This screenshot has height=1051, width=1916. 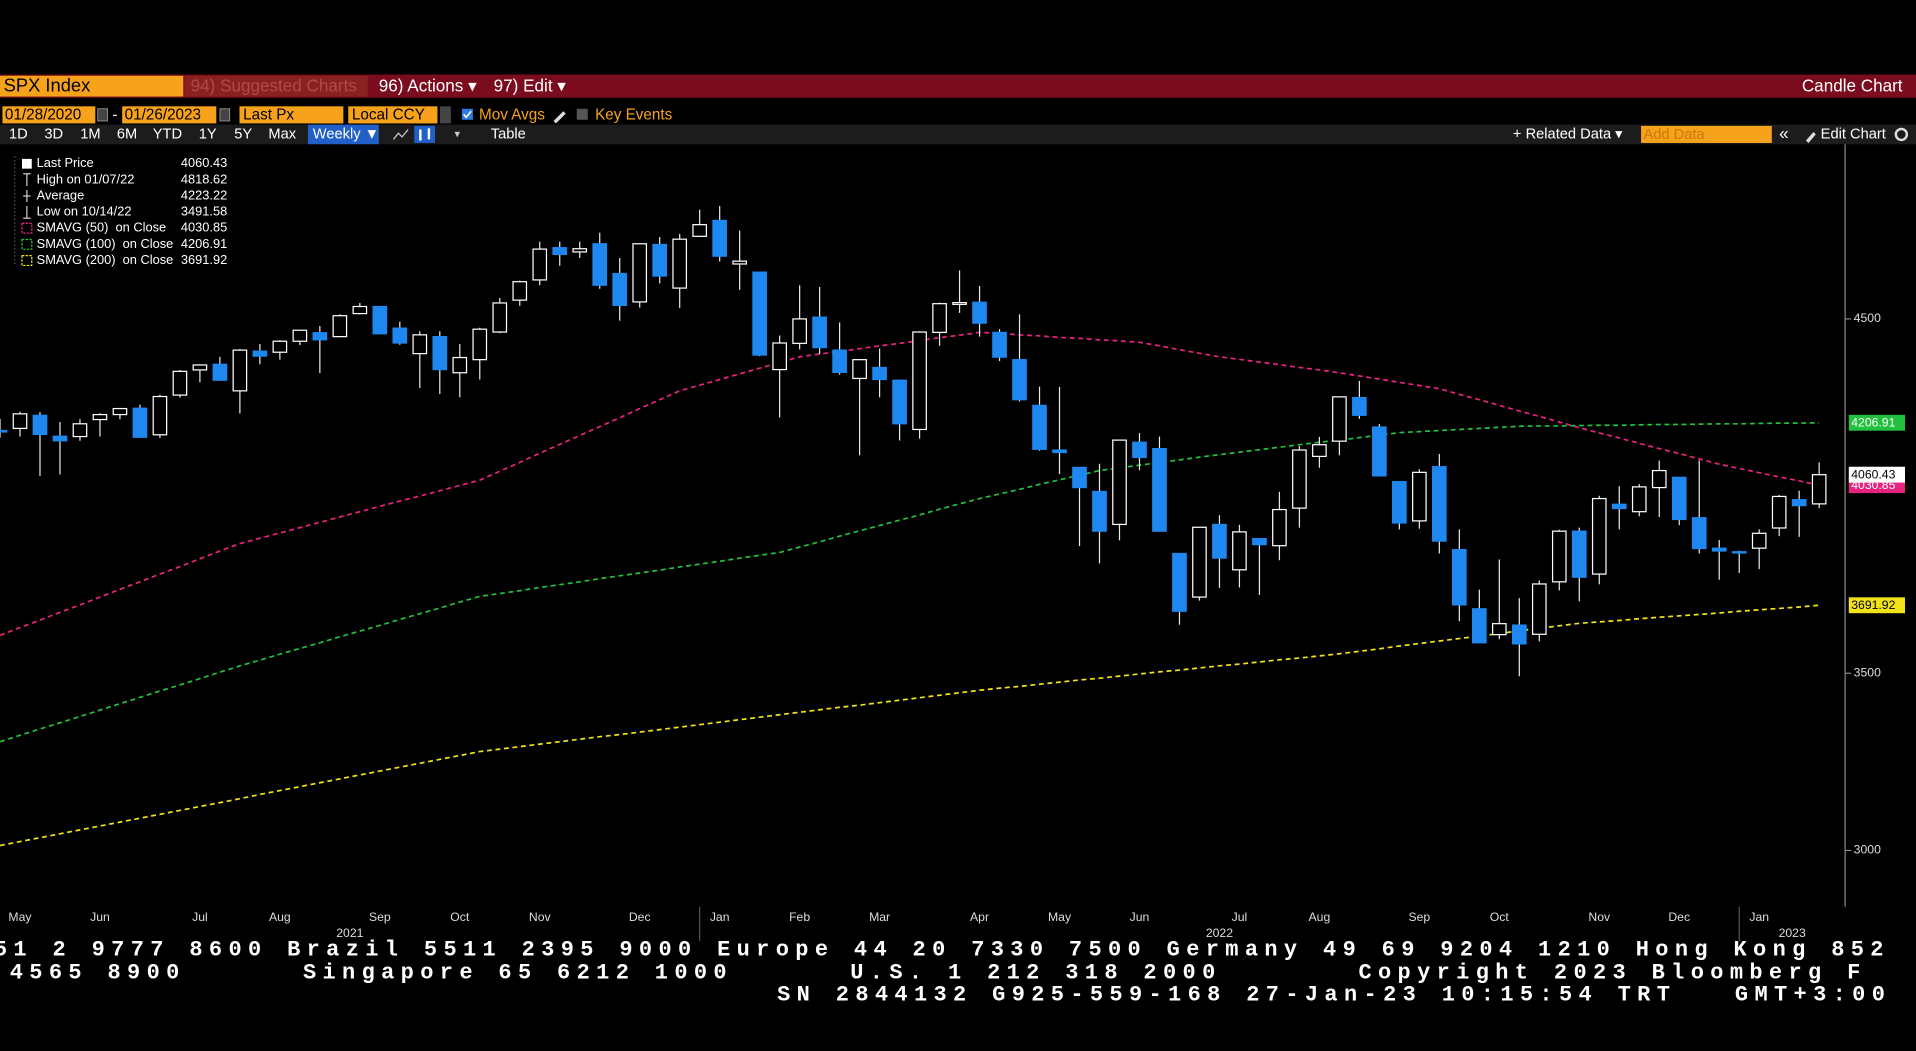 I want to click on currency-dropdown, so click(x=445, y=115).